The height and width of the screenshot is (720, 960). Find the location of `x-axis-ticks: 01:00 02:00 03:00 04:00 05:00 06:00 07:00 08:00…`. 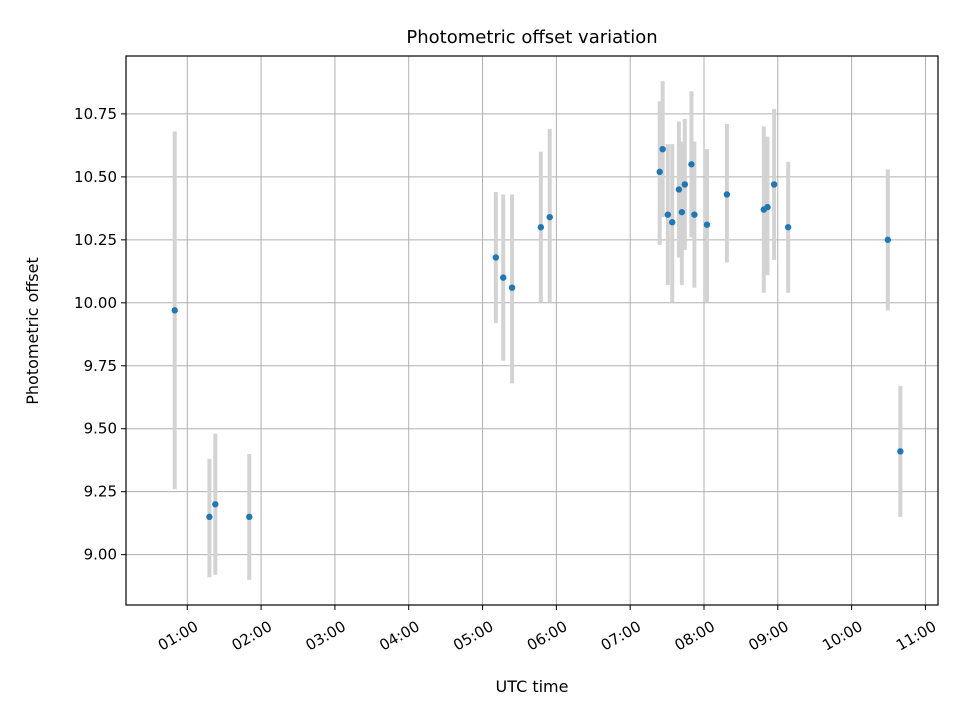

x-axis-ticks: 01:00 02:00 03:00 04:00 05:00 06:00 07:00 08:00… is located at coordinates (547, 629).